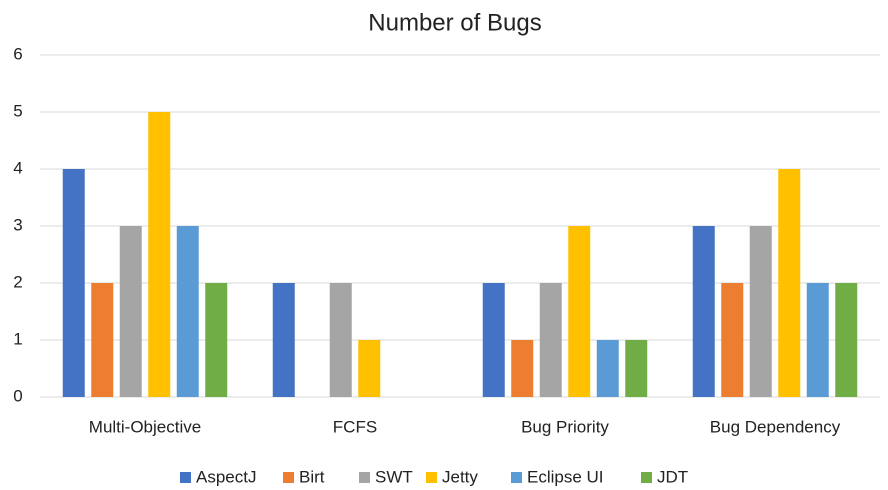 This screenshot has width=888, height=490. What do you see at coordinates (226, 476) in the screenshot?
I see `legend-label: AspectJ` at bounding box center [226, 476].